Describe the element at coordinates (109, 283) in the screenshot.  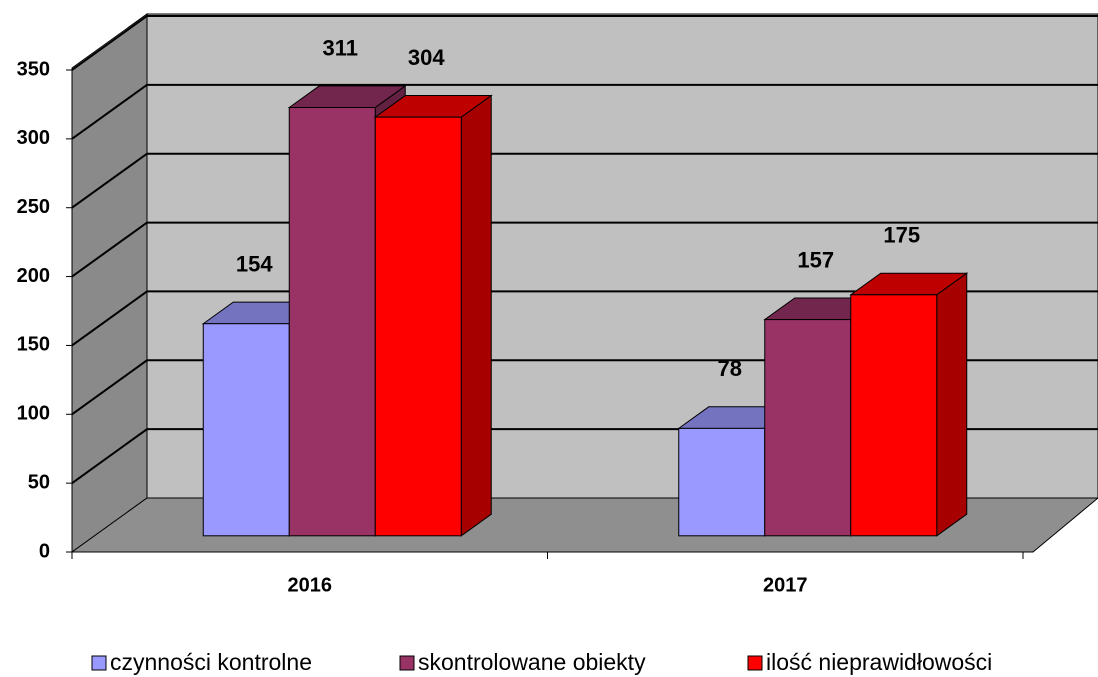
I see `side-wall` at that location.